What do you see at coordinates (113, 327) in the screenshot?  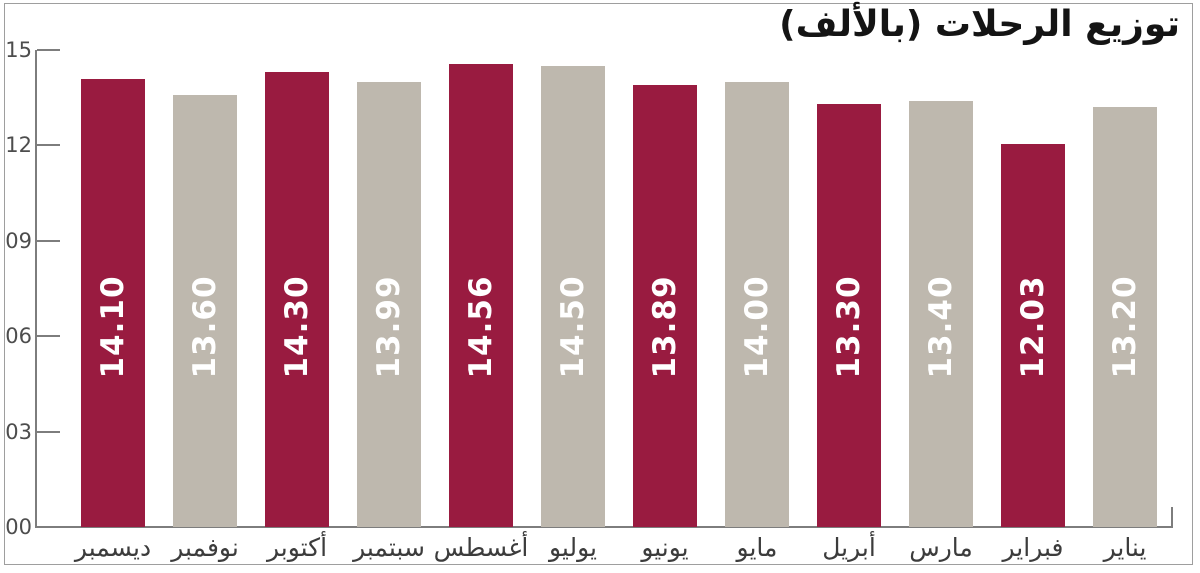 I see `bar-value-label: 14.10` at bounding box center [113, 327].